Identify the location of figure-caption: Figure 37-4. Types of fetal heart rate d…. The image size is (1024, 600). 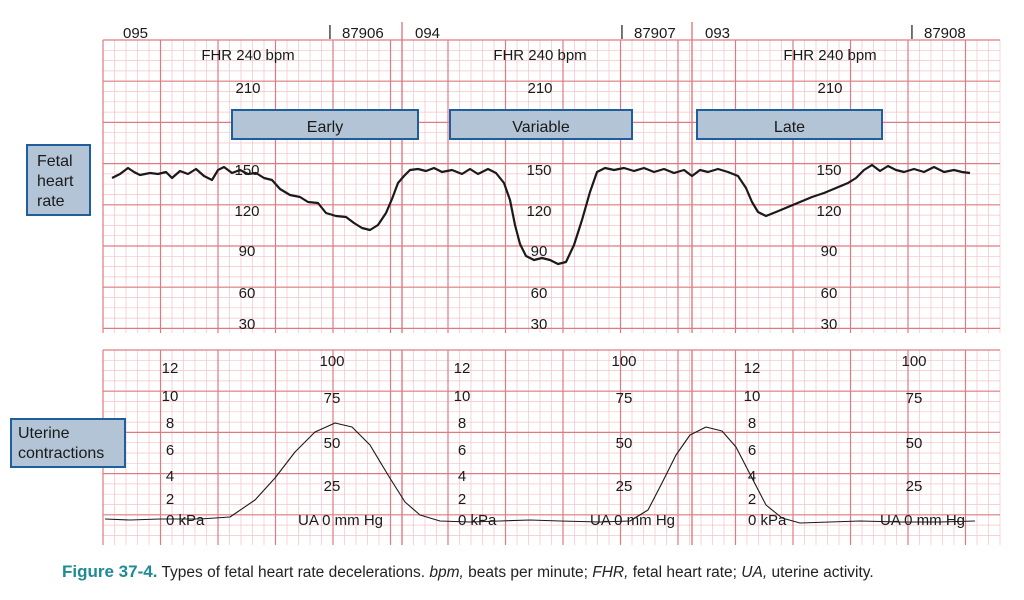
(468, 572).